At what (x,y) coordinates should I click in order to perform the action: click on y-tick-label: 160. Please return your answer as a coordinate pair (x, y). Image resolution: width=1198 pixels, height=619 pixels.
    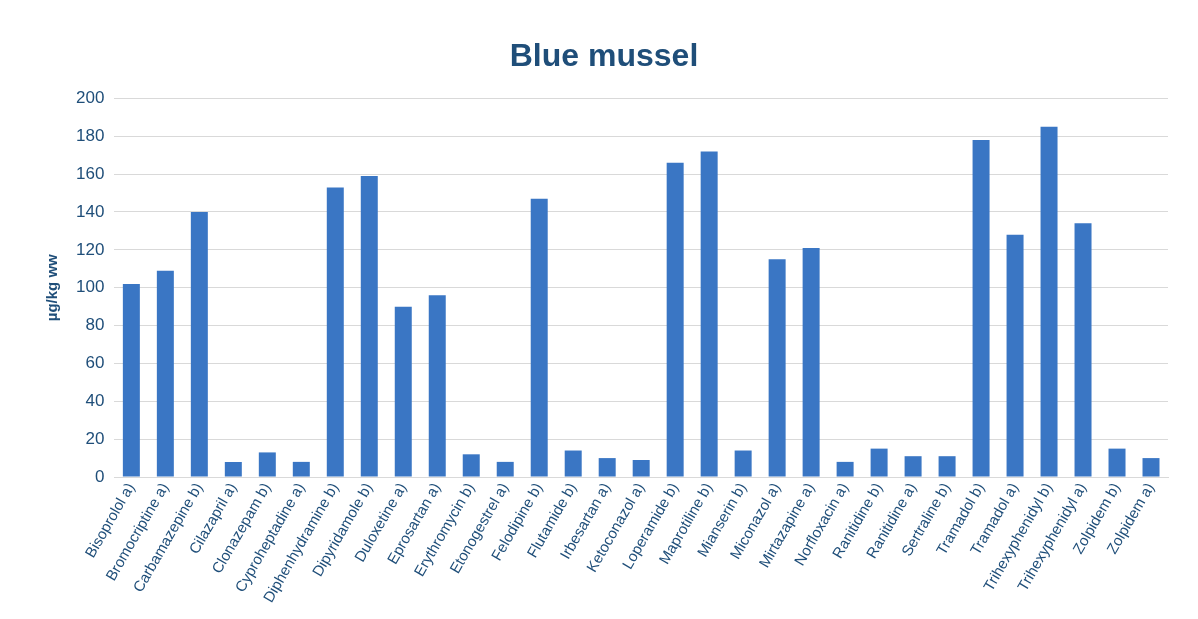
    Looking at the image, I should click on (90, 173).